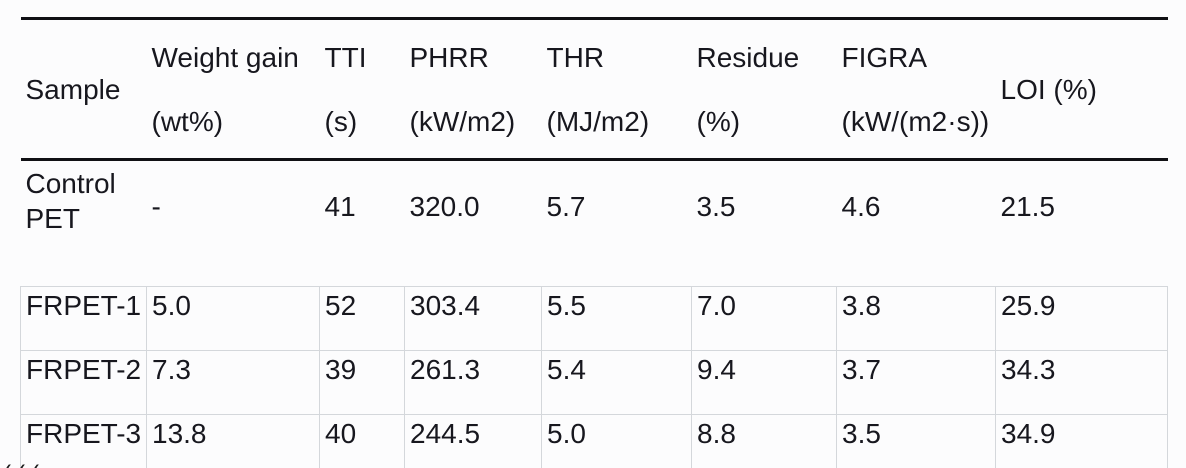 Image resolution: width=1186 pixels, height=468 pixels. I want to click on column-header-unit: (%), so click(718, 121).